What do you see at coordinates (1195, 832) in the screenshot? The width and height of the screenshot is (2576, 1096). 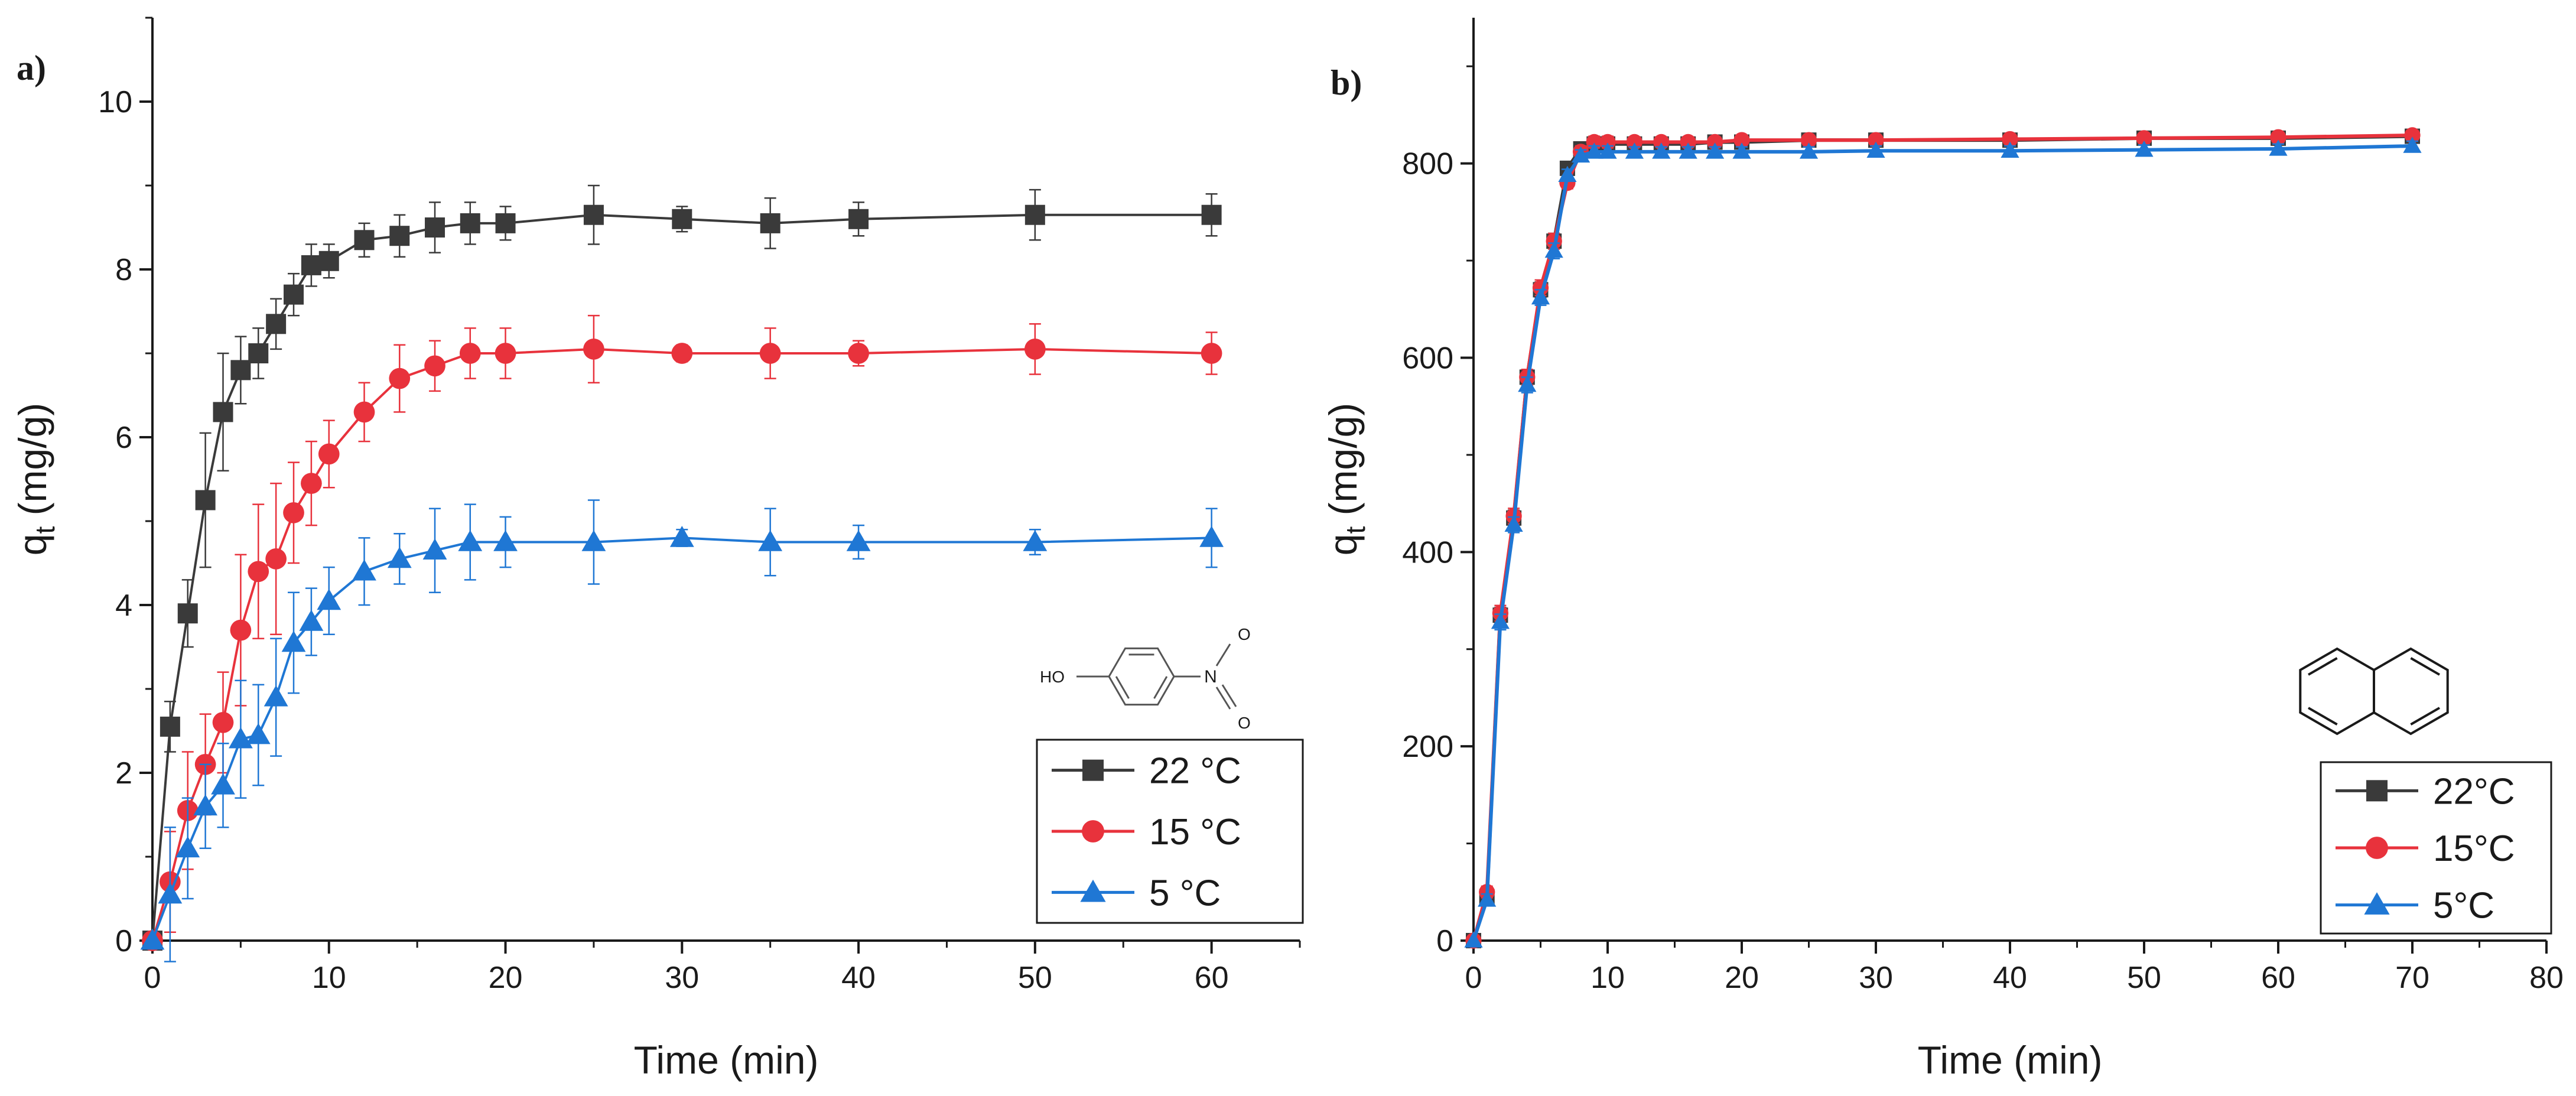 I see `legend-label: 15 °C` at bounding box center [1195, 832].